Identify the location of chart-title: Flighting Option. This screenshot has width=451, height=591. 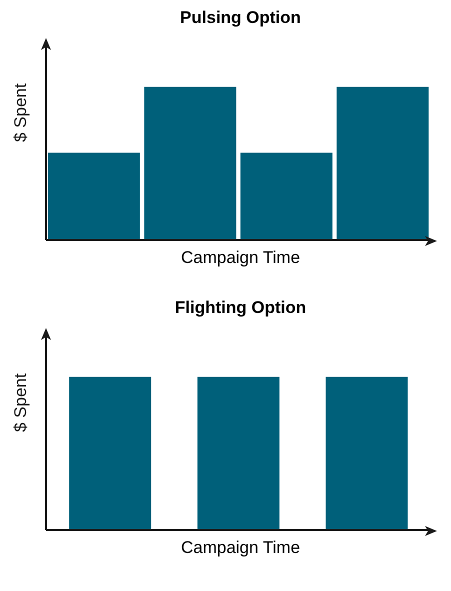
(241, 308).